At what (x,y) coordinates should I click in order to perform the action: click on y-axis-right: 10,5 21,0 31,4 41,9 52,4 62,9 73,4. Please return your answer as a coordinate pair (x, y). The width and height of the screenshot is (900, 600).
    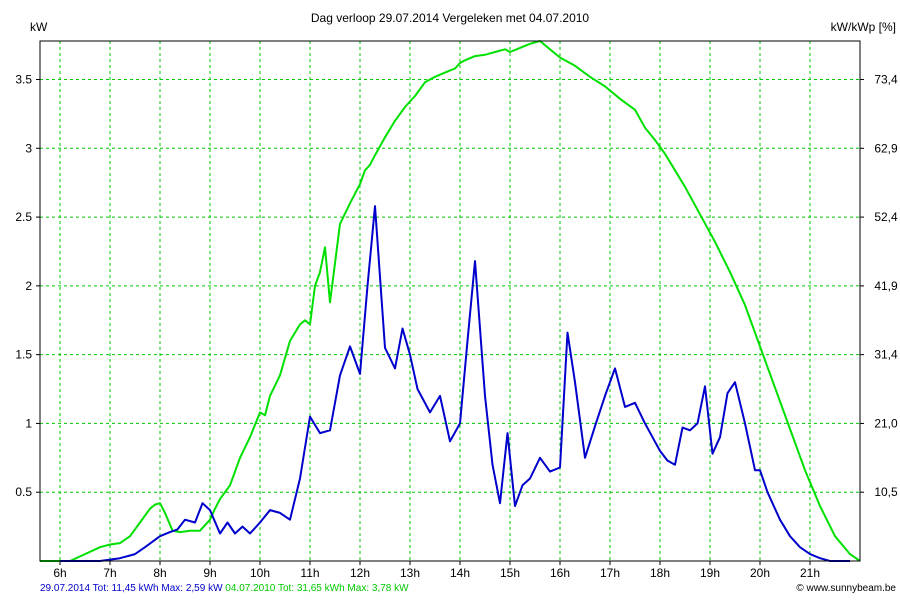
    Looking at the image, I should click on (879, 286).